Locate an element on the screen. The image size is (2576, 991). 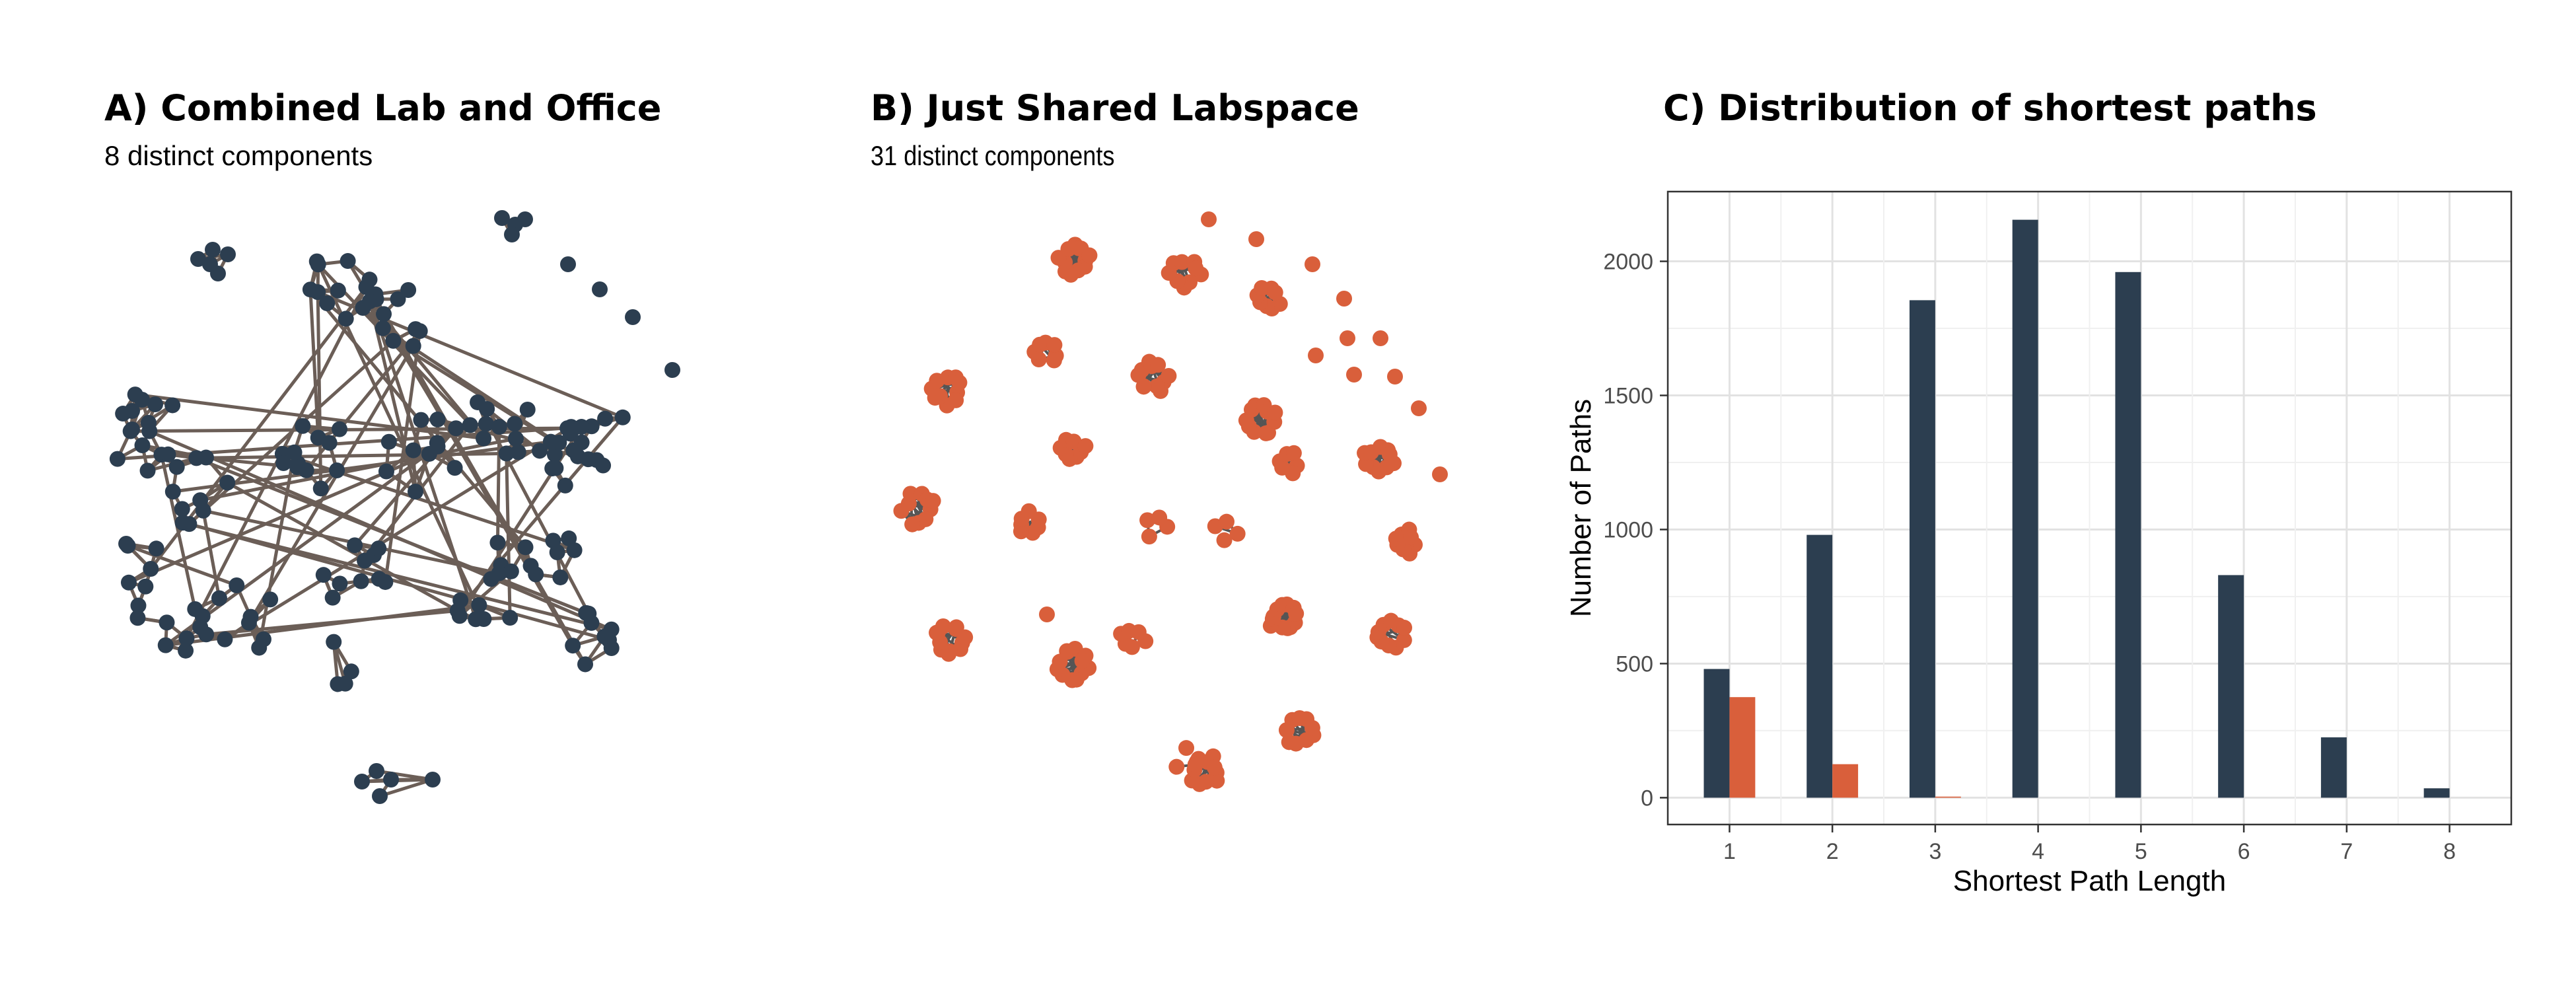
y-tick-label: 0 is located at coordinates (1647, 798).